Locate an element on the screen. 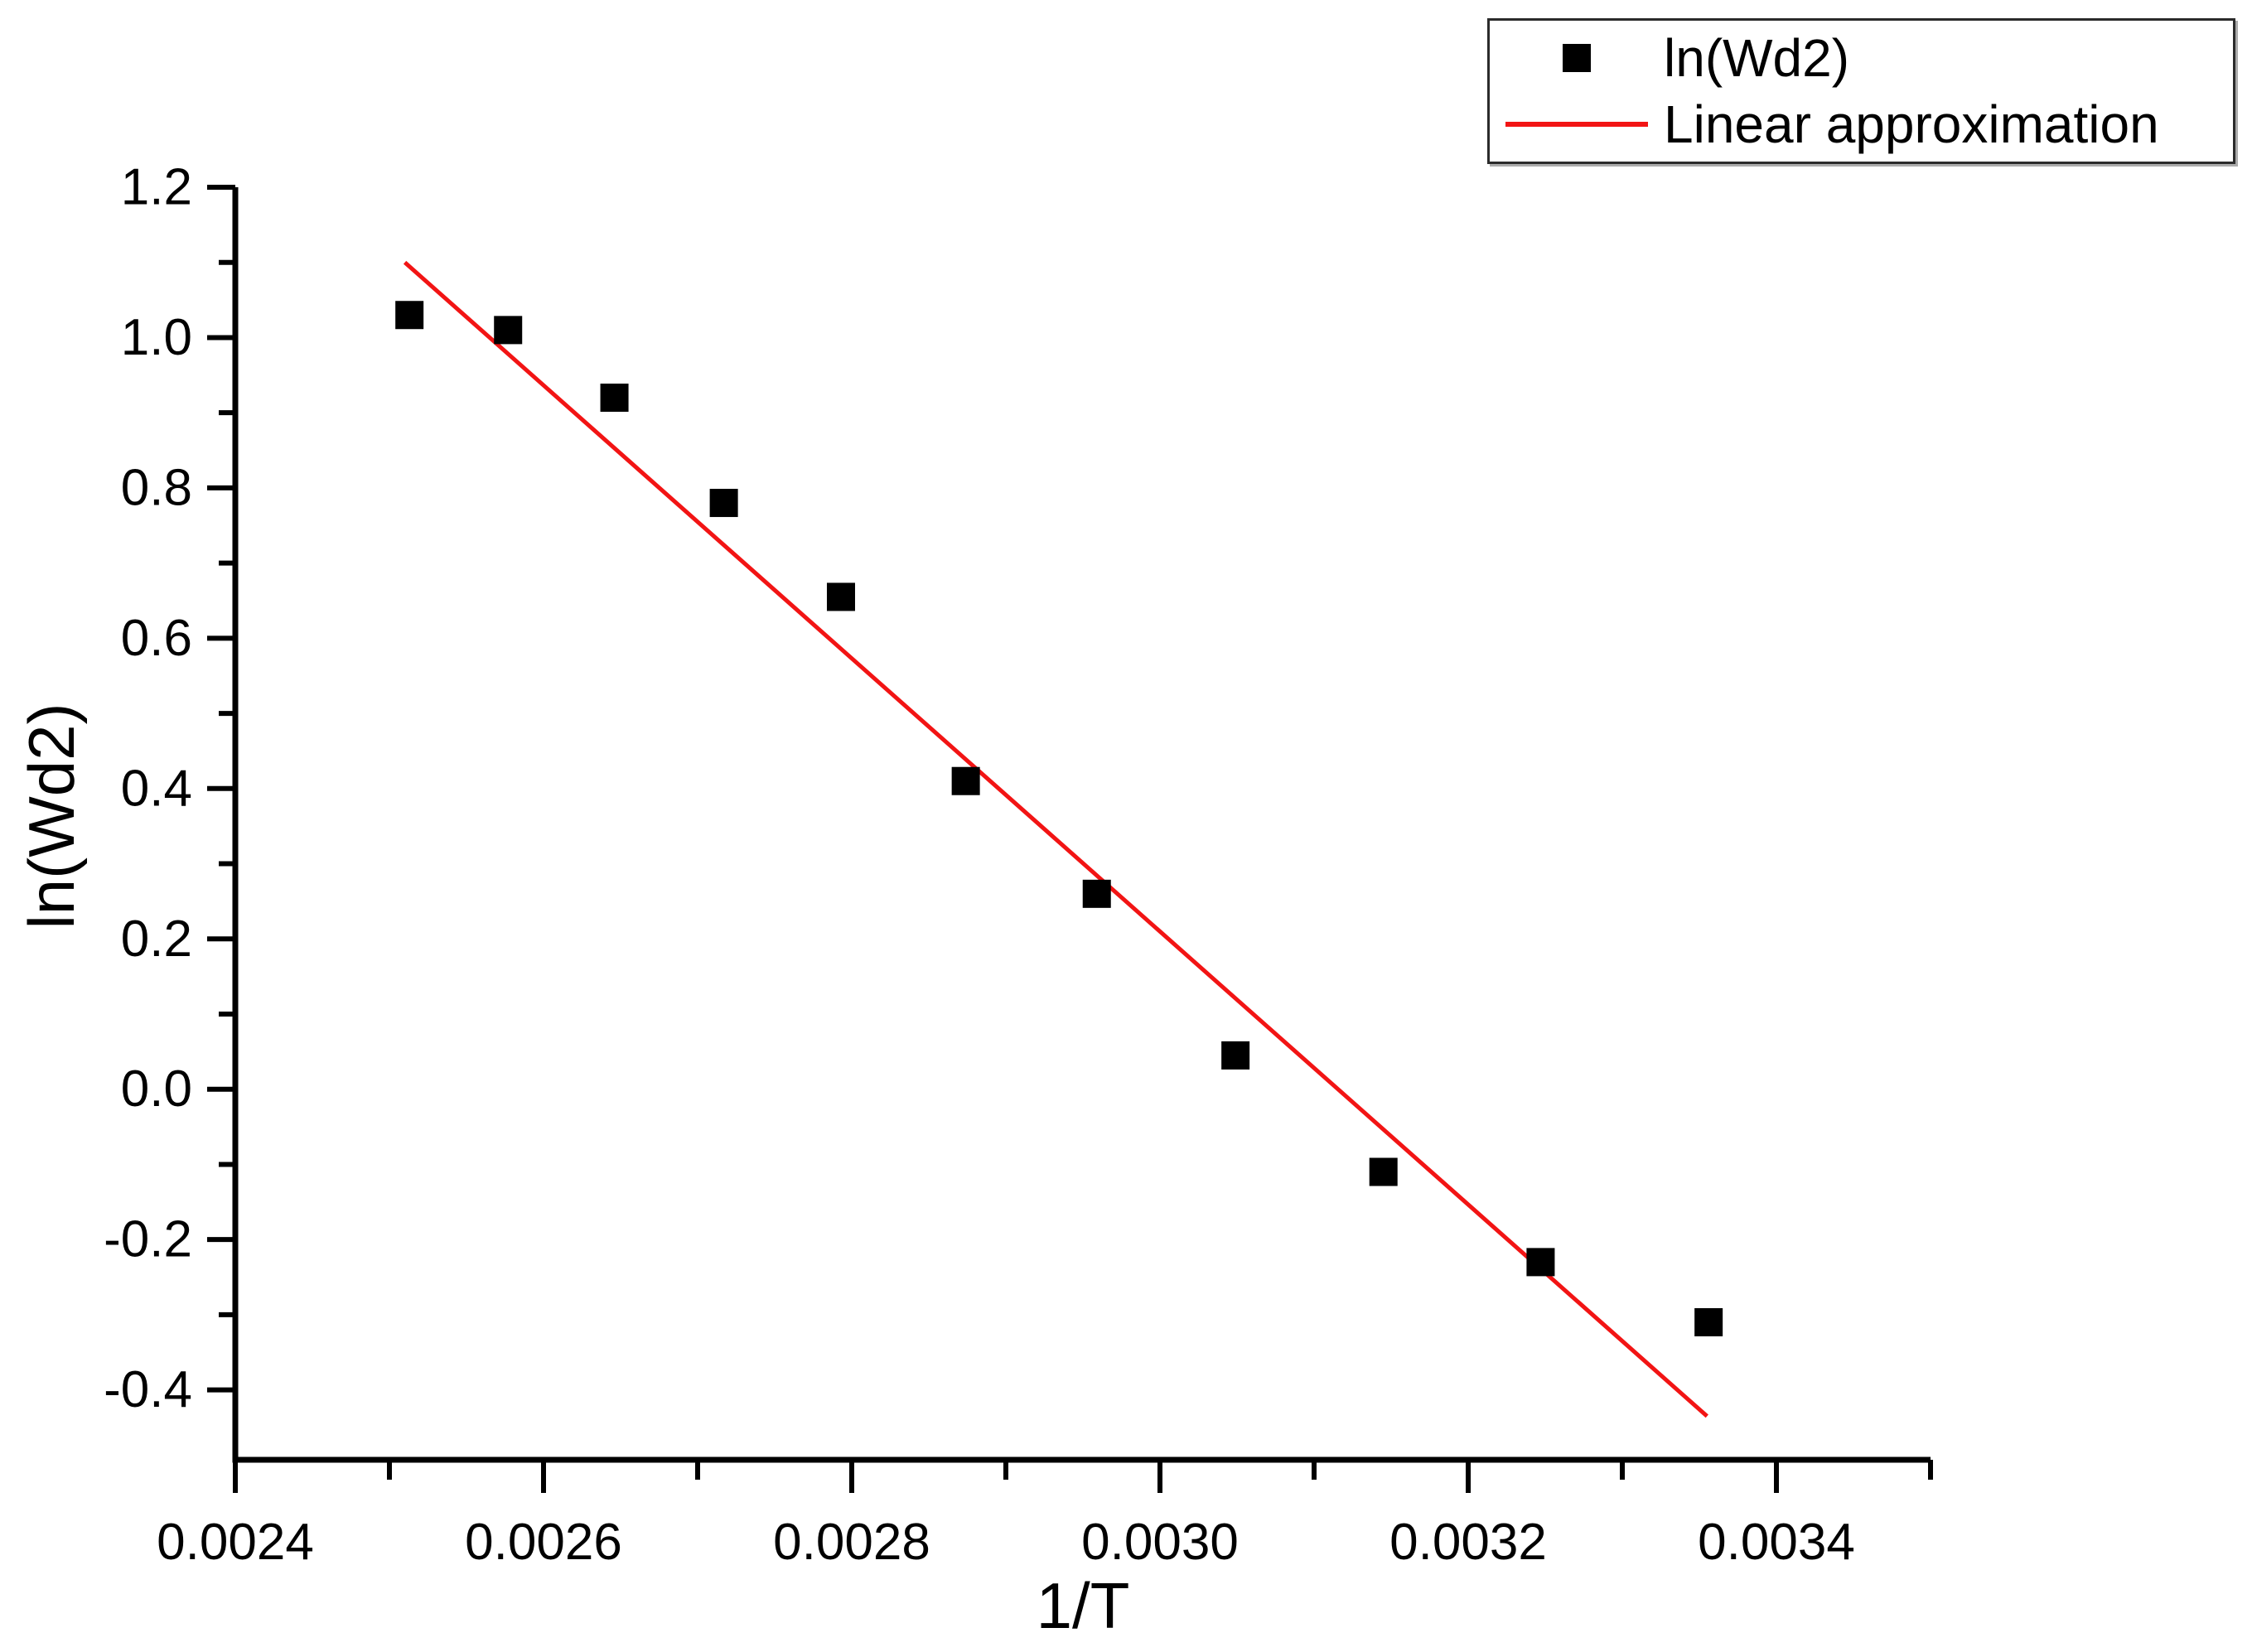 The image size is (2252, 1652). y-tick-label: 1.2 is located at coordinates (157, 187).